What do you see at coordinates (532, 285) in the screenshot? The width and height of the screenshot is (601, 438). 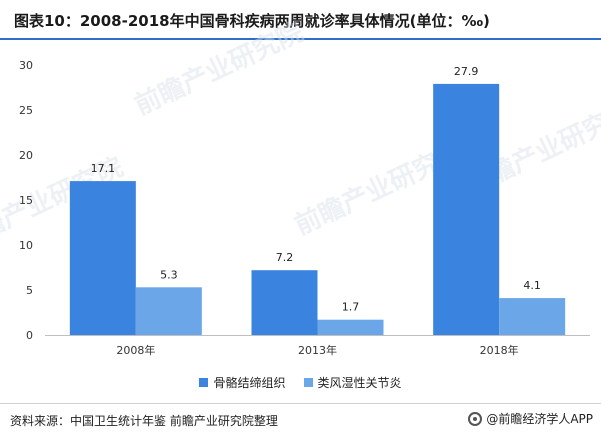 I see `data-label-series-2-2: 4.1` at bounding box center [532, 285].